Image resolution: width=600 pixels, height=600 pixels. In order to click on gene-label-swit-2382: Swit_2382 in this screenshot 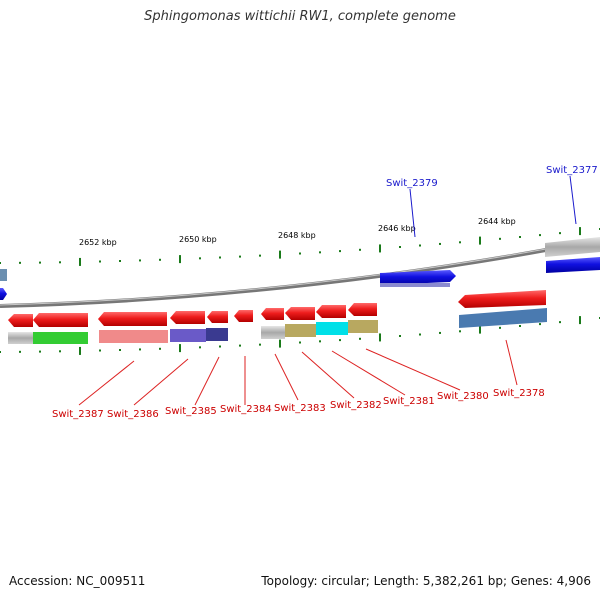, I will do `click(356, 405)`.